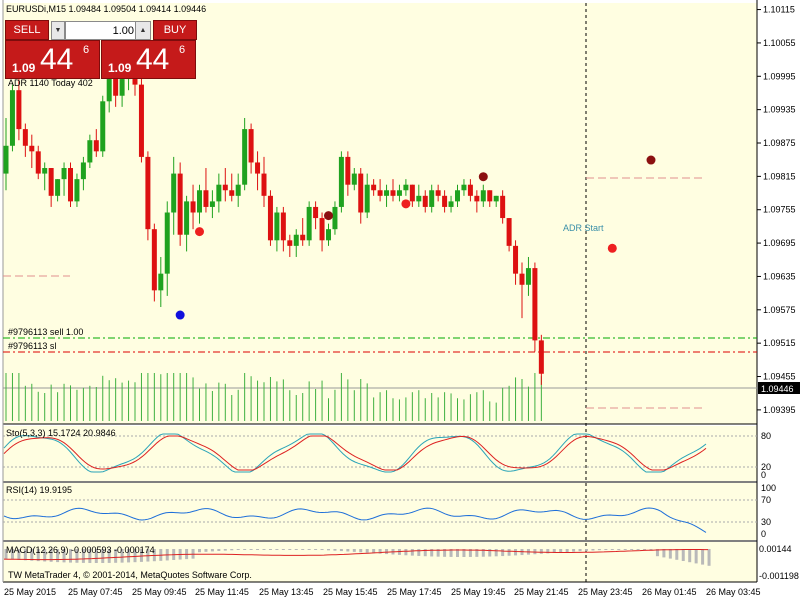  Describe the element at coordinates (102, 30) in the screenshot. I see `lot-size-input` at that location.